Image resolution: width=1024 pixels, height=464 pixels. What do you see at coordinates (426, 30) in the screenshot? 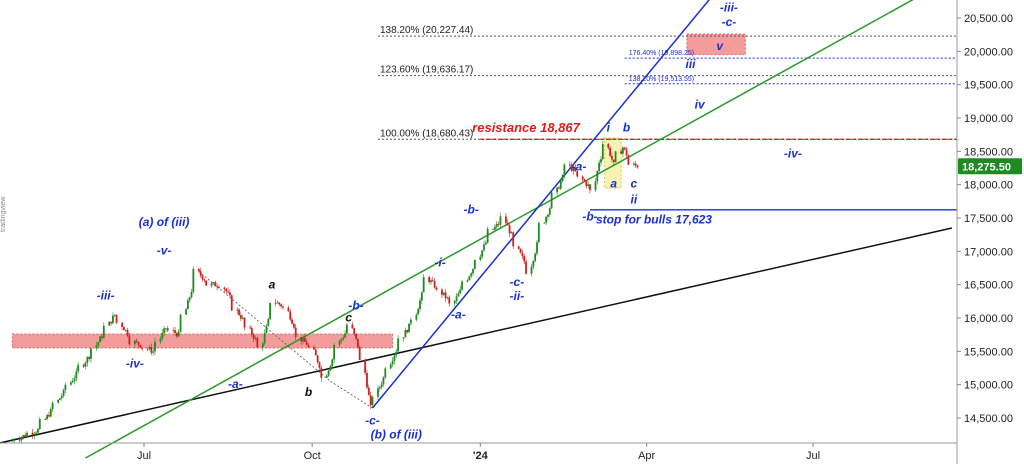
I see `fib-138-label: 138.20% (20,227.44)` at bounding box center [426, 30].